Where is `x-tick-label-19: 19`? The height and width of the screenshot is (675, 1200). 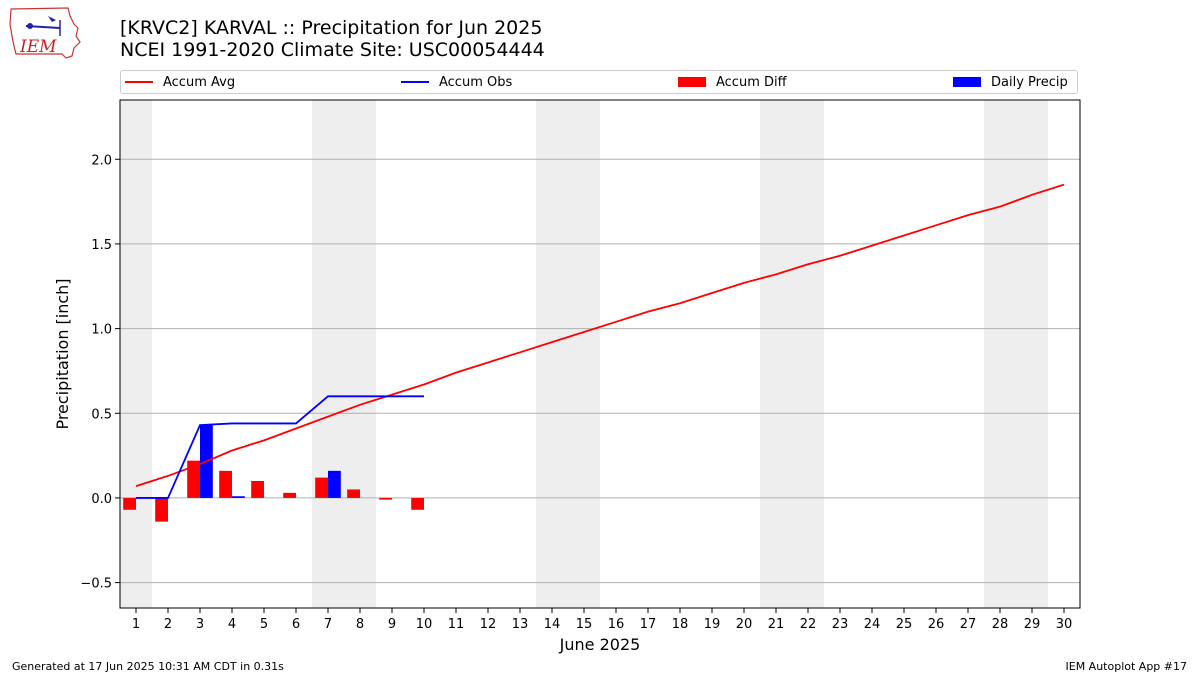 x-tick-label-19: 19 is located at coordinates (712, 624).